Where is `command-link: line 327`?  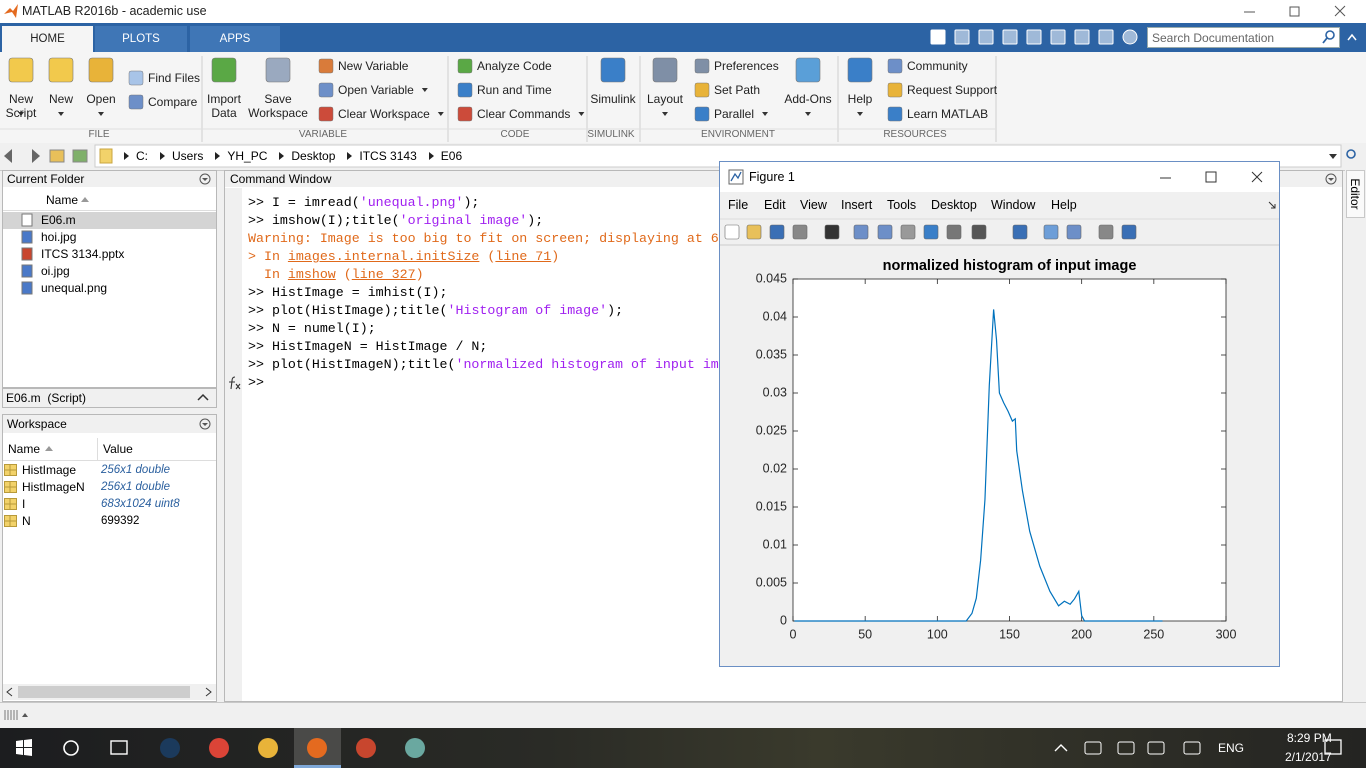
command-link: line 327 is located at coordinates (383, 274).